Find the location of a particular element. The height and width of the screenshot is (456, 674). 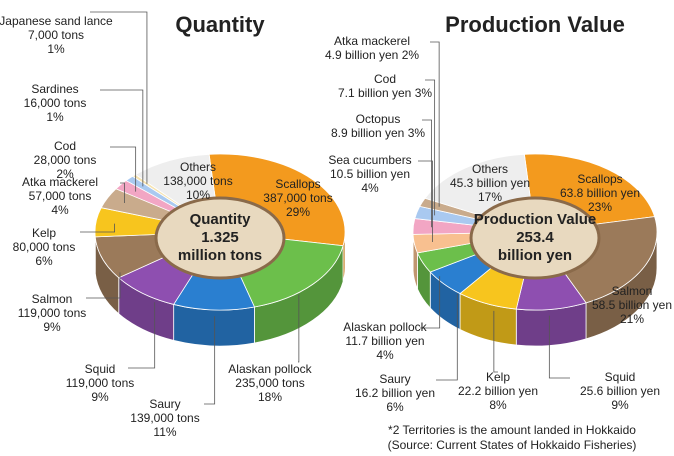

slice-name: Sardines is located at coordinates (54, 89).